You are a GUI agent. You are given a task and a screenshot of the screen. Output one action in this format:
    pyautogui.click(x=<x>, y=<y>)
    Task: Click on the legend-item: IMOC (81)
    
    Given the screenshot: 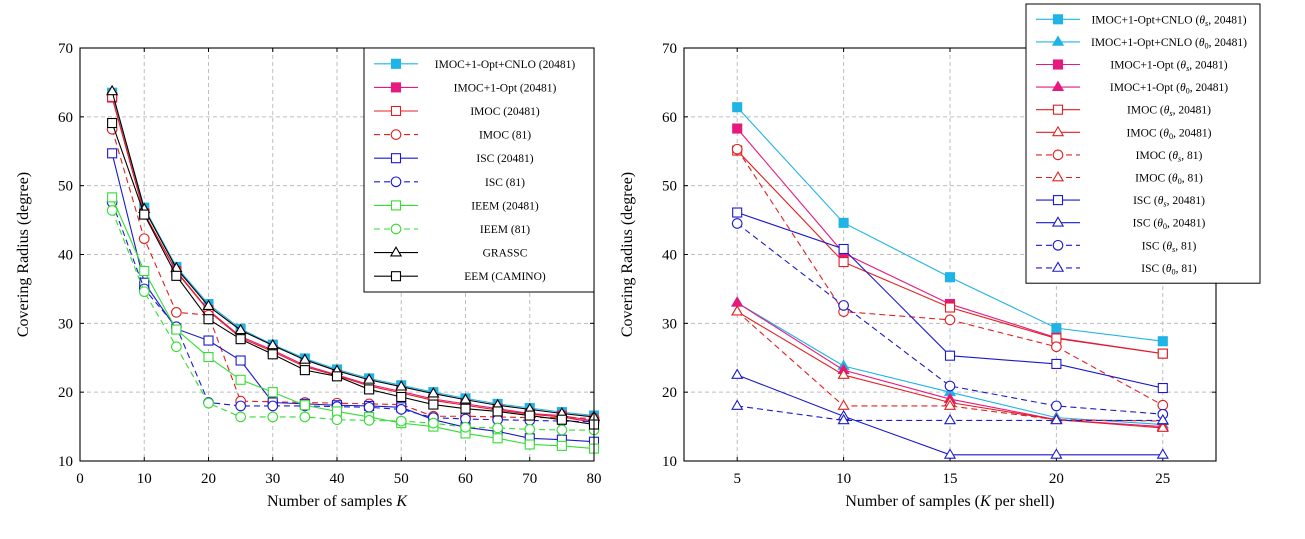 What is the action you would take?
    pyautogui.click(x=452, y=135)
    